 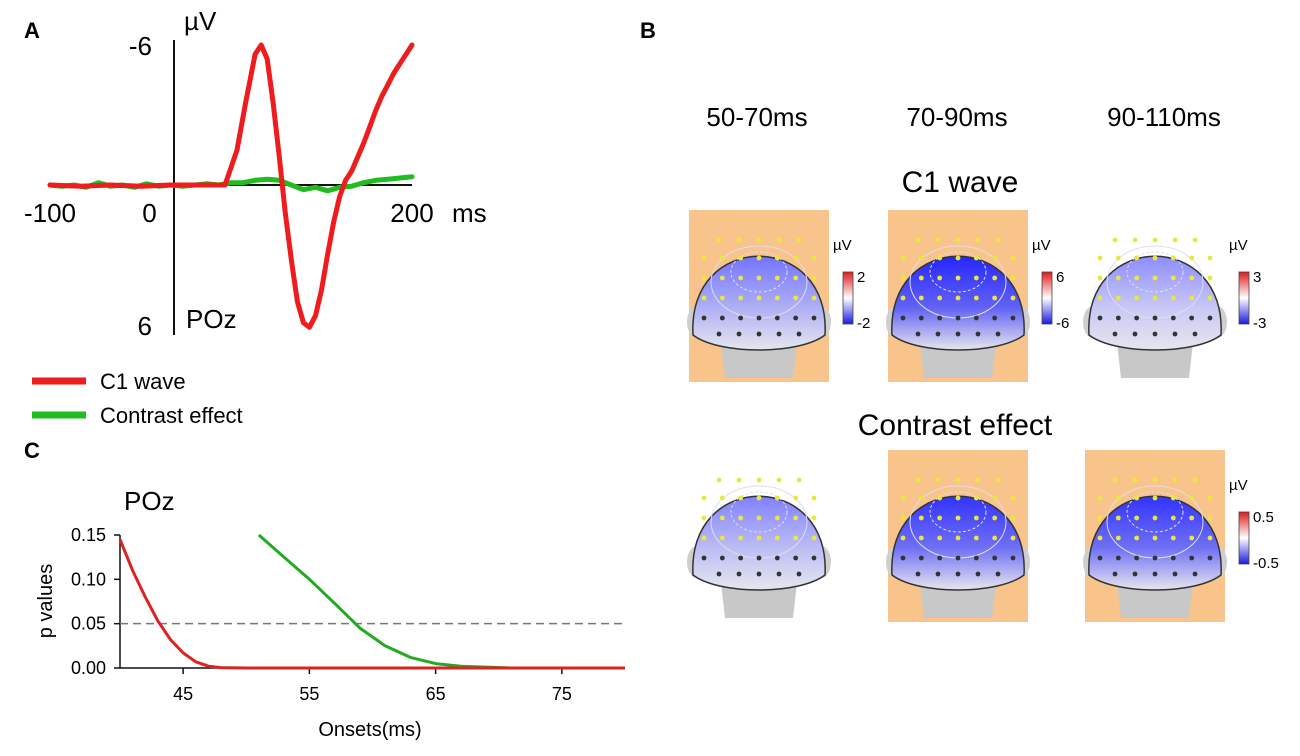 I want to click on contour-line, so click(x=958, y=512).